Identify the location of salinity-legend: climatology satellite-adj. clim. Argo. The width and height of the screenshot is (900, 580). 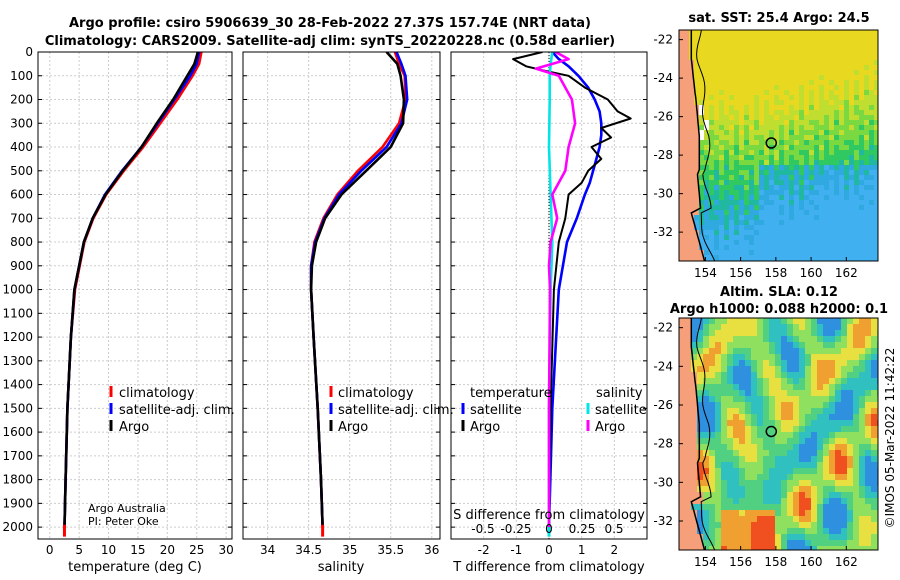
(391, 410).